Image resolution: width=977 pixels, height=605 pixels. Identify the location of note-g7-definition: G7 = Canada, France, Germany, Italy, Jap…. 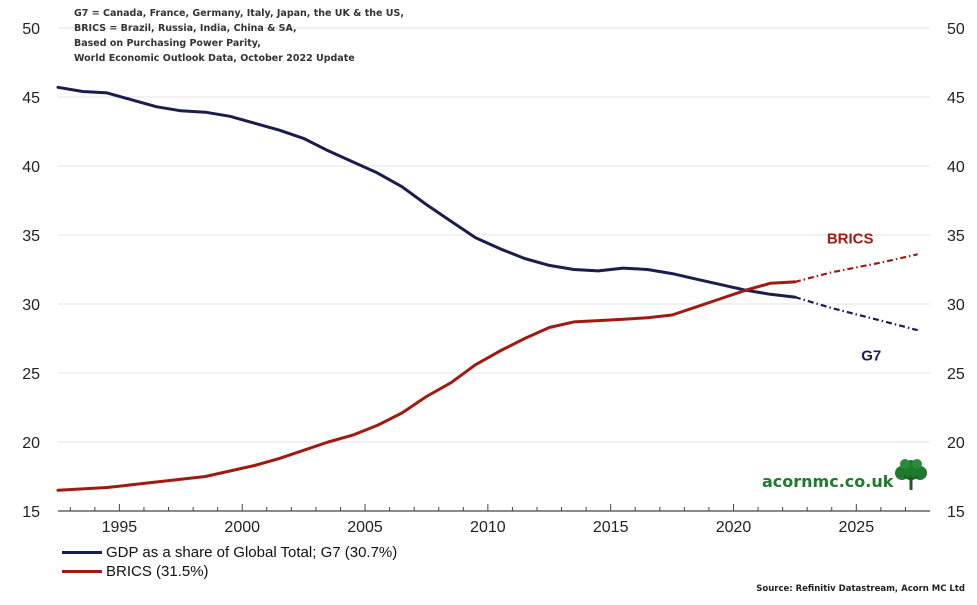
(239, 13).